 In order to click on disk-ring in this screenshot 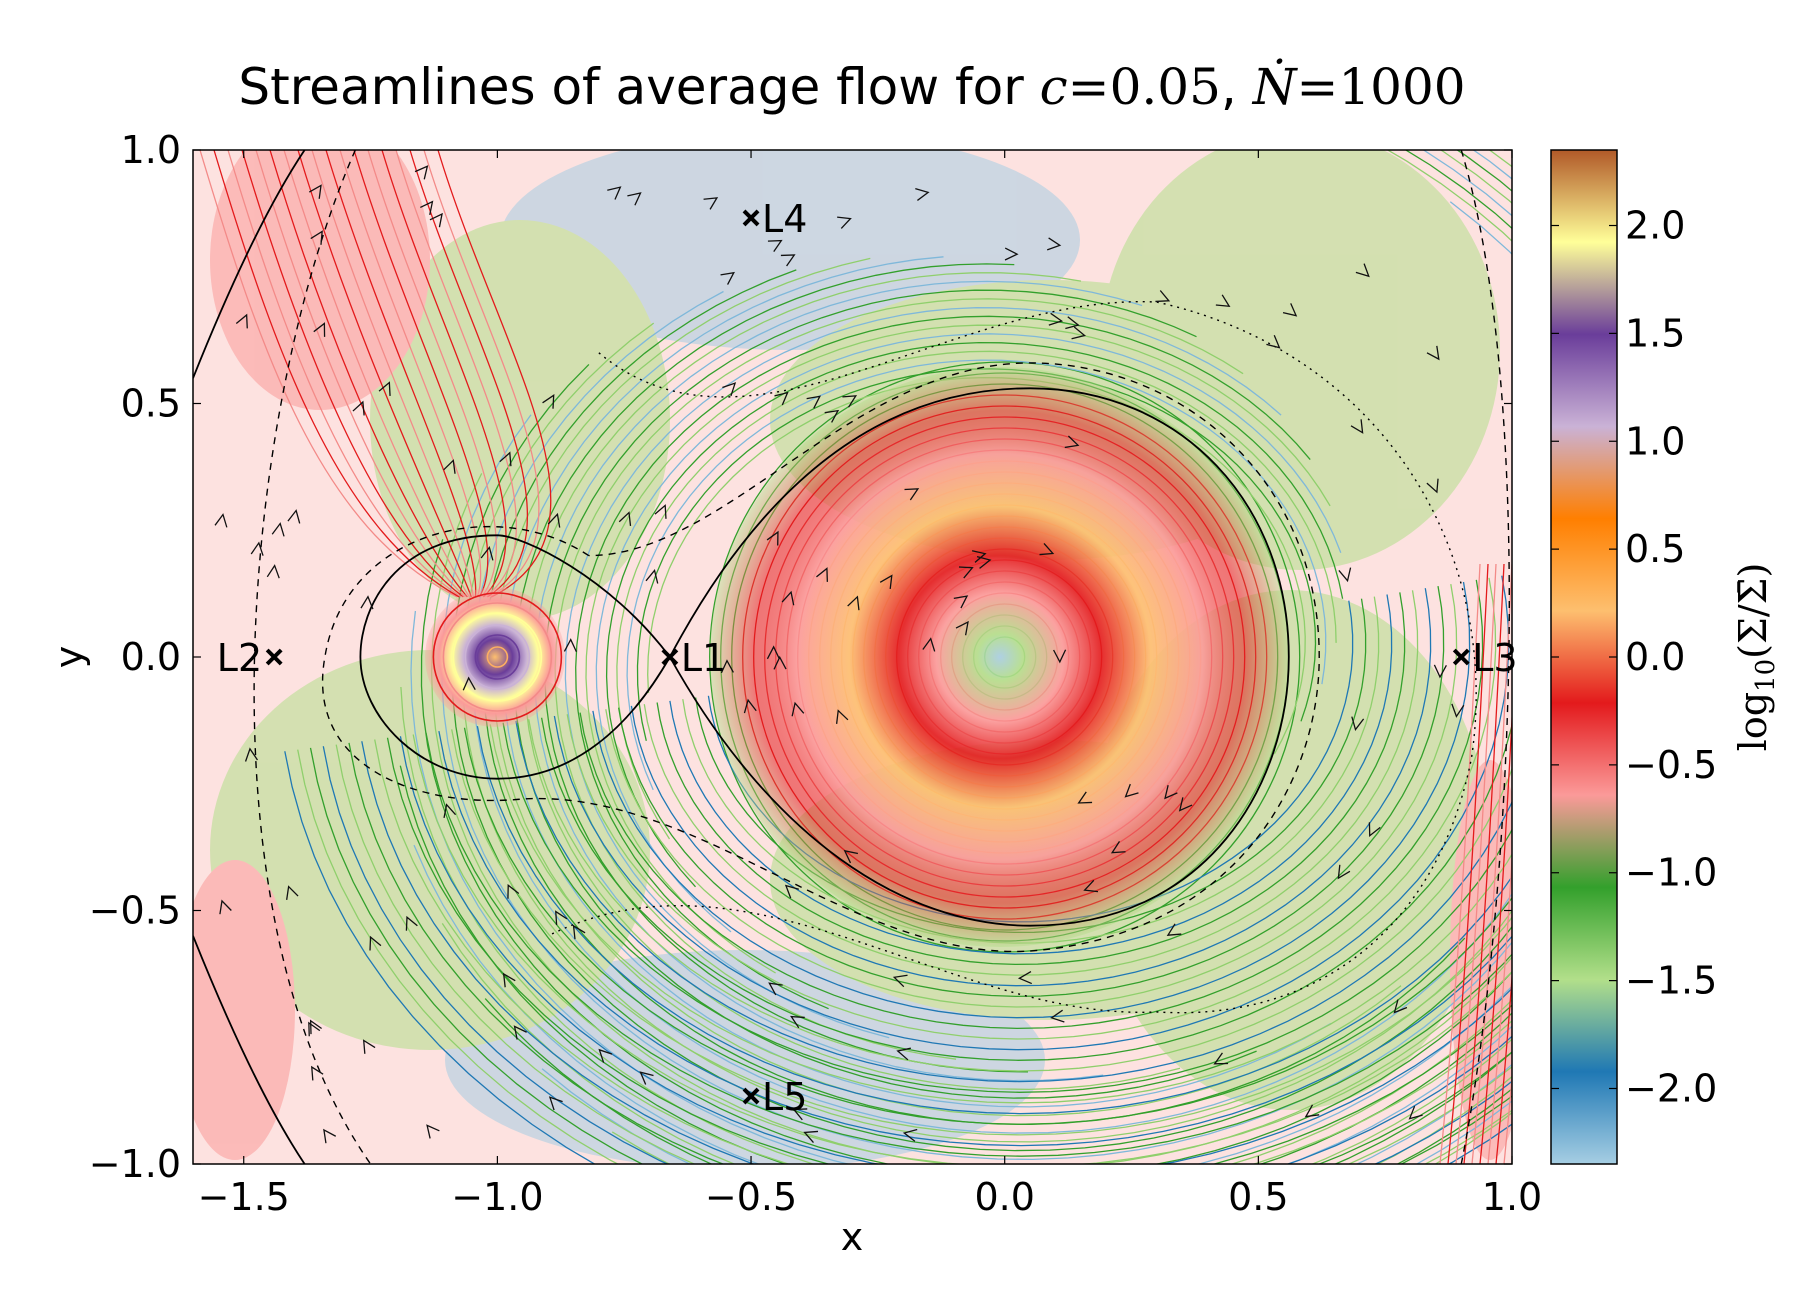, I will do `click(497, 657)`.